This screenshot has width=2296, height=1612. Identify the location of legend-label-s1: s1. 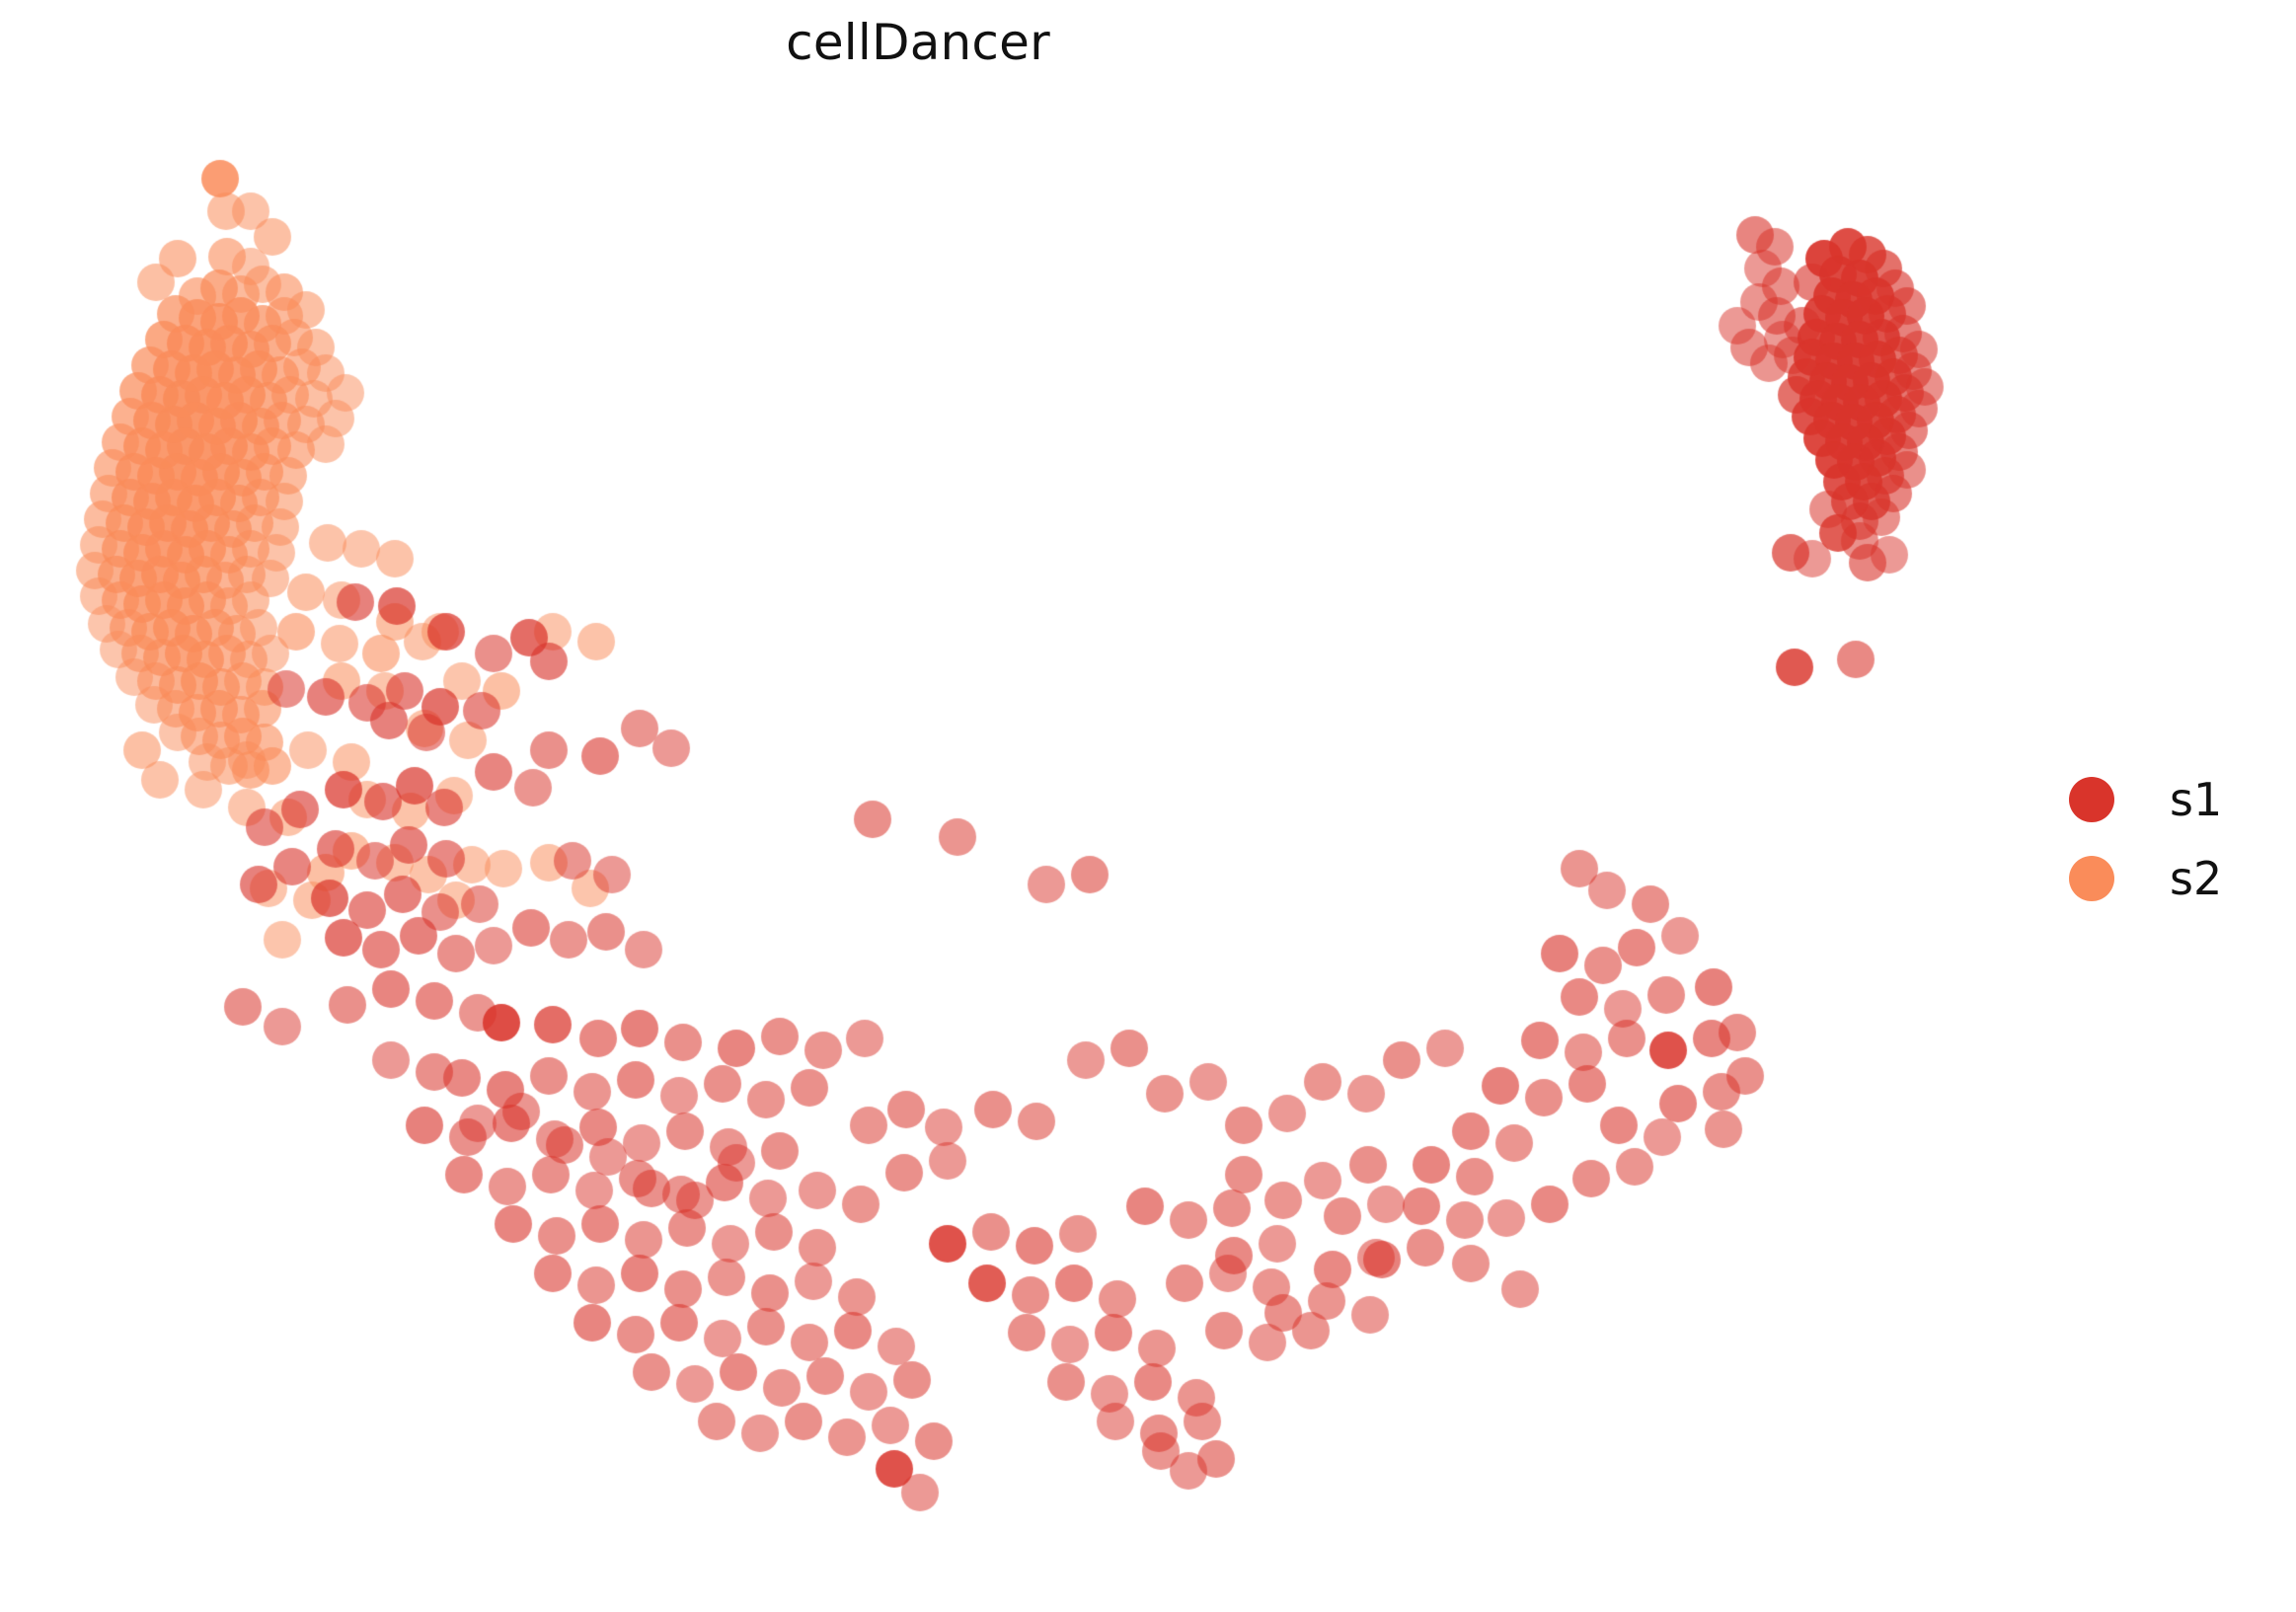
(2196, 800).